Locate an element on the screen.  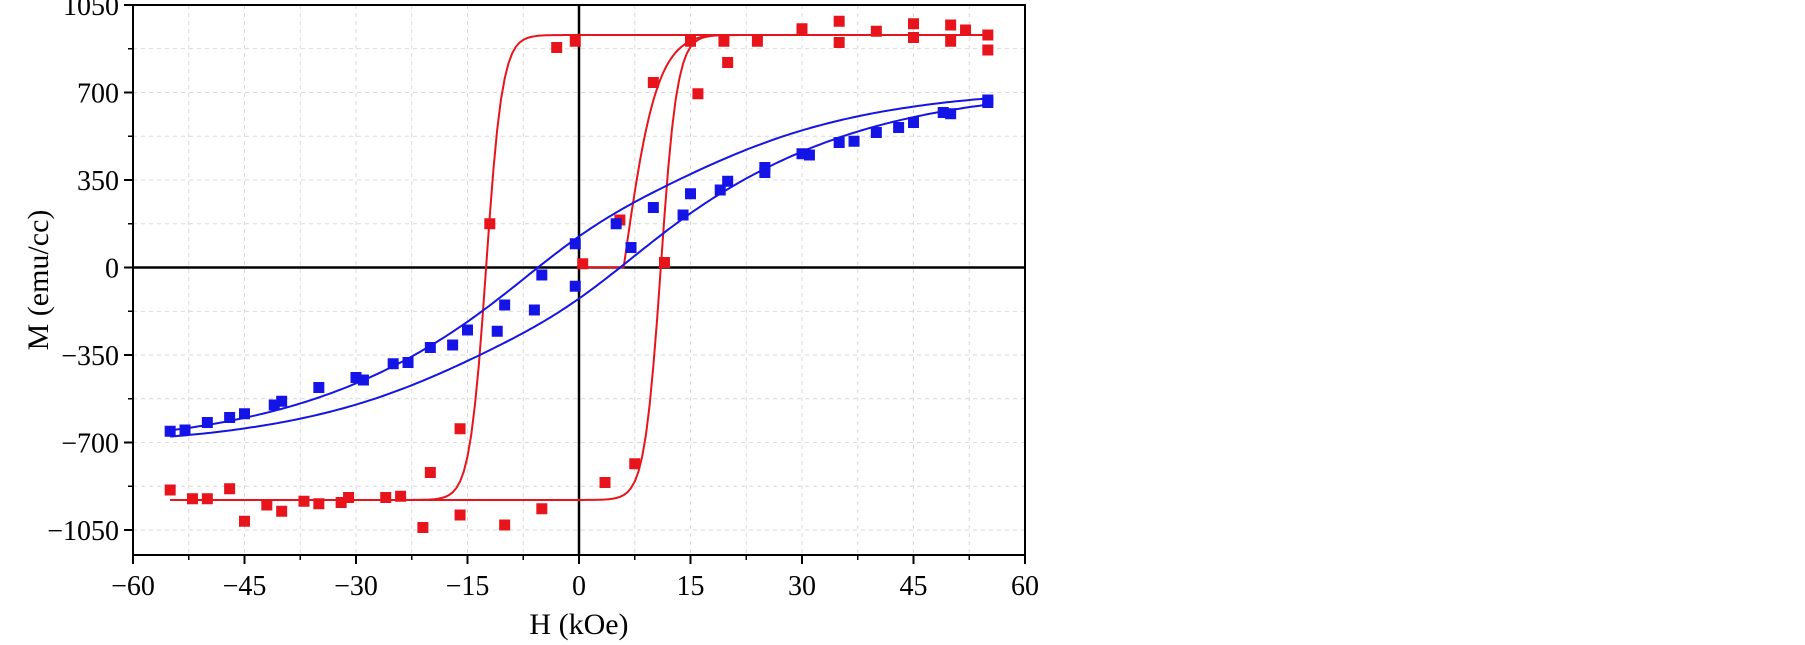
y-tick-label: −350 is located at coordinates (90, 356).